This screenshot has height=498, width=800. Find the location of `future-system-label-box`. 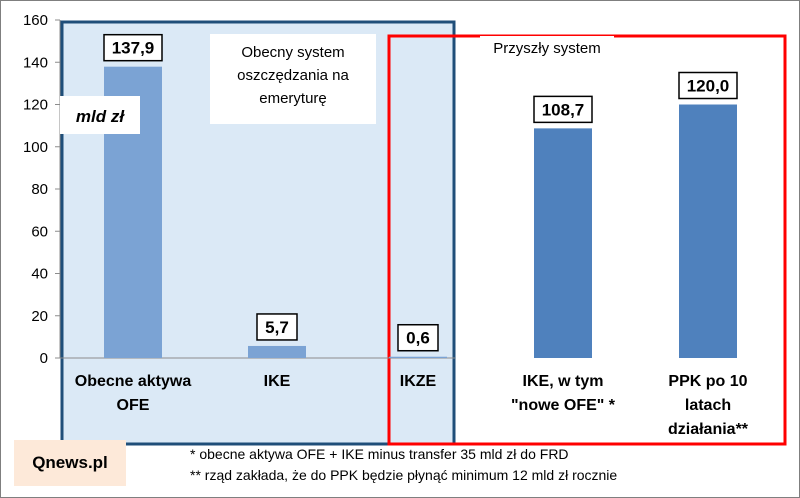

future-system-label-box is located at coordinates (547, 47).